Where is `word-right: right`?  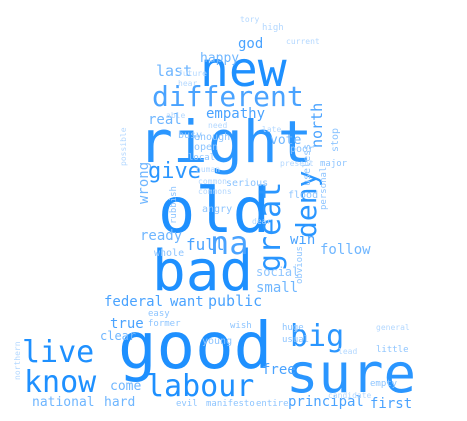 word-right: right is located at coordinates (225, 142).